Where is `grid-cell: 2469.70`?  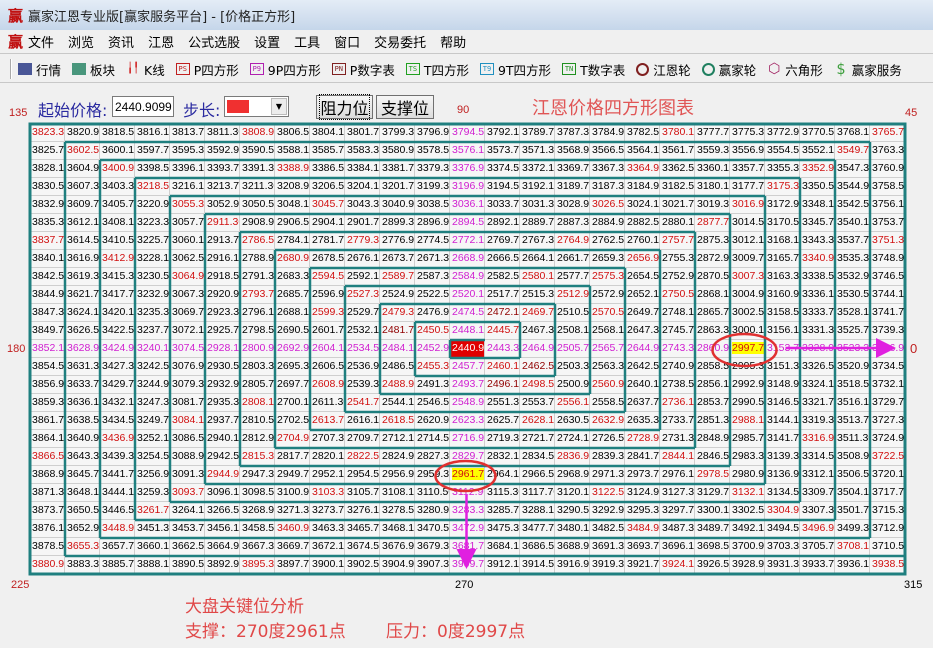 grid-cell: 2469.70 is located at coordinates (537, 313).